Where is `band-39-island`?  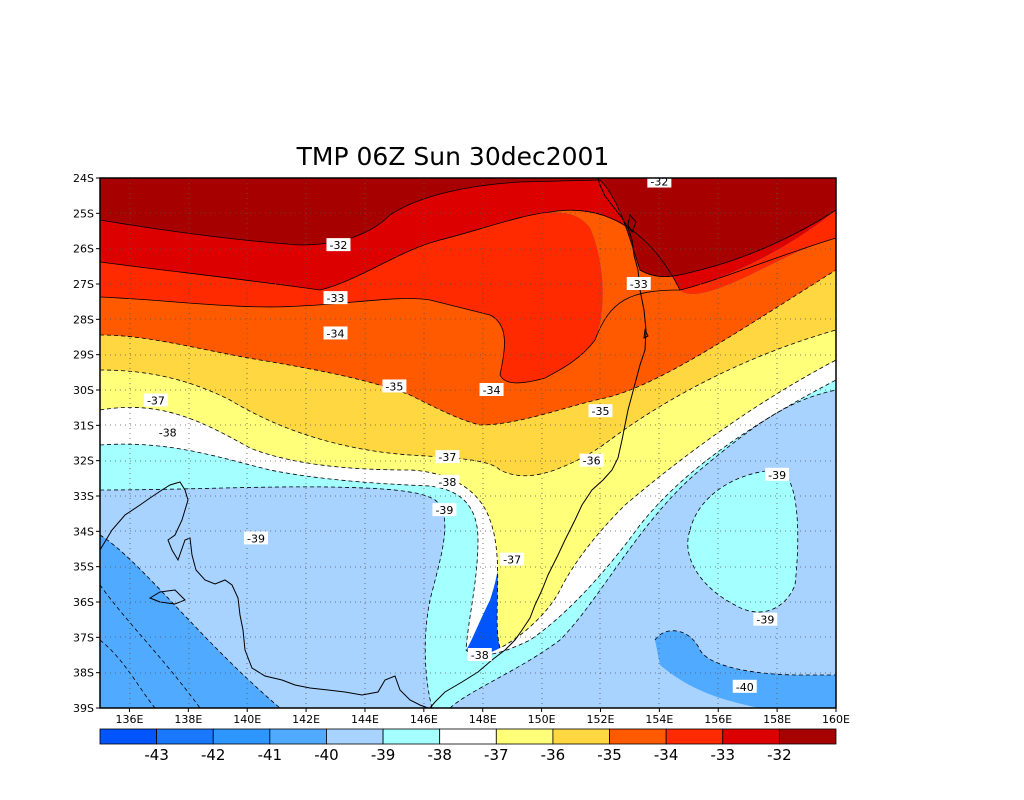
band-39-island is located at coordinates (742, 541).